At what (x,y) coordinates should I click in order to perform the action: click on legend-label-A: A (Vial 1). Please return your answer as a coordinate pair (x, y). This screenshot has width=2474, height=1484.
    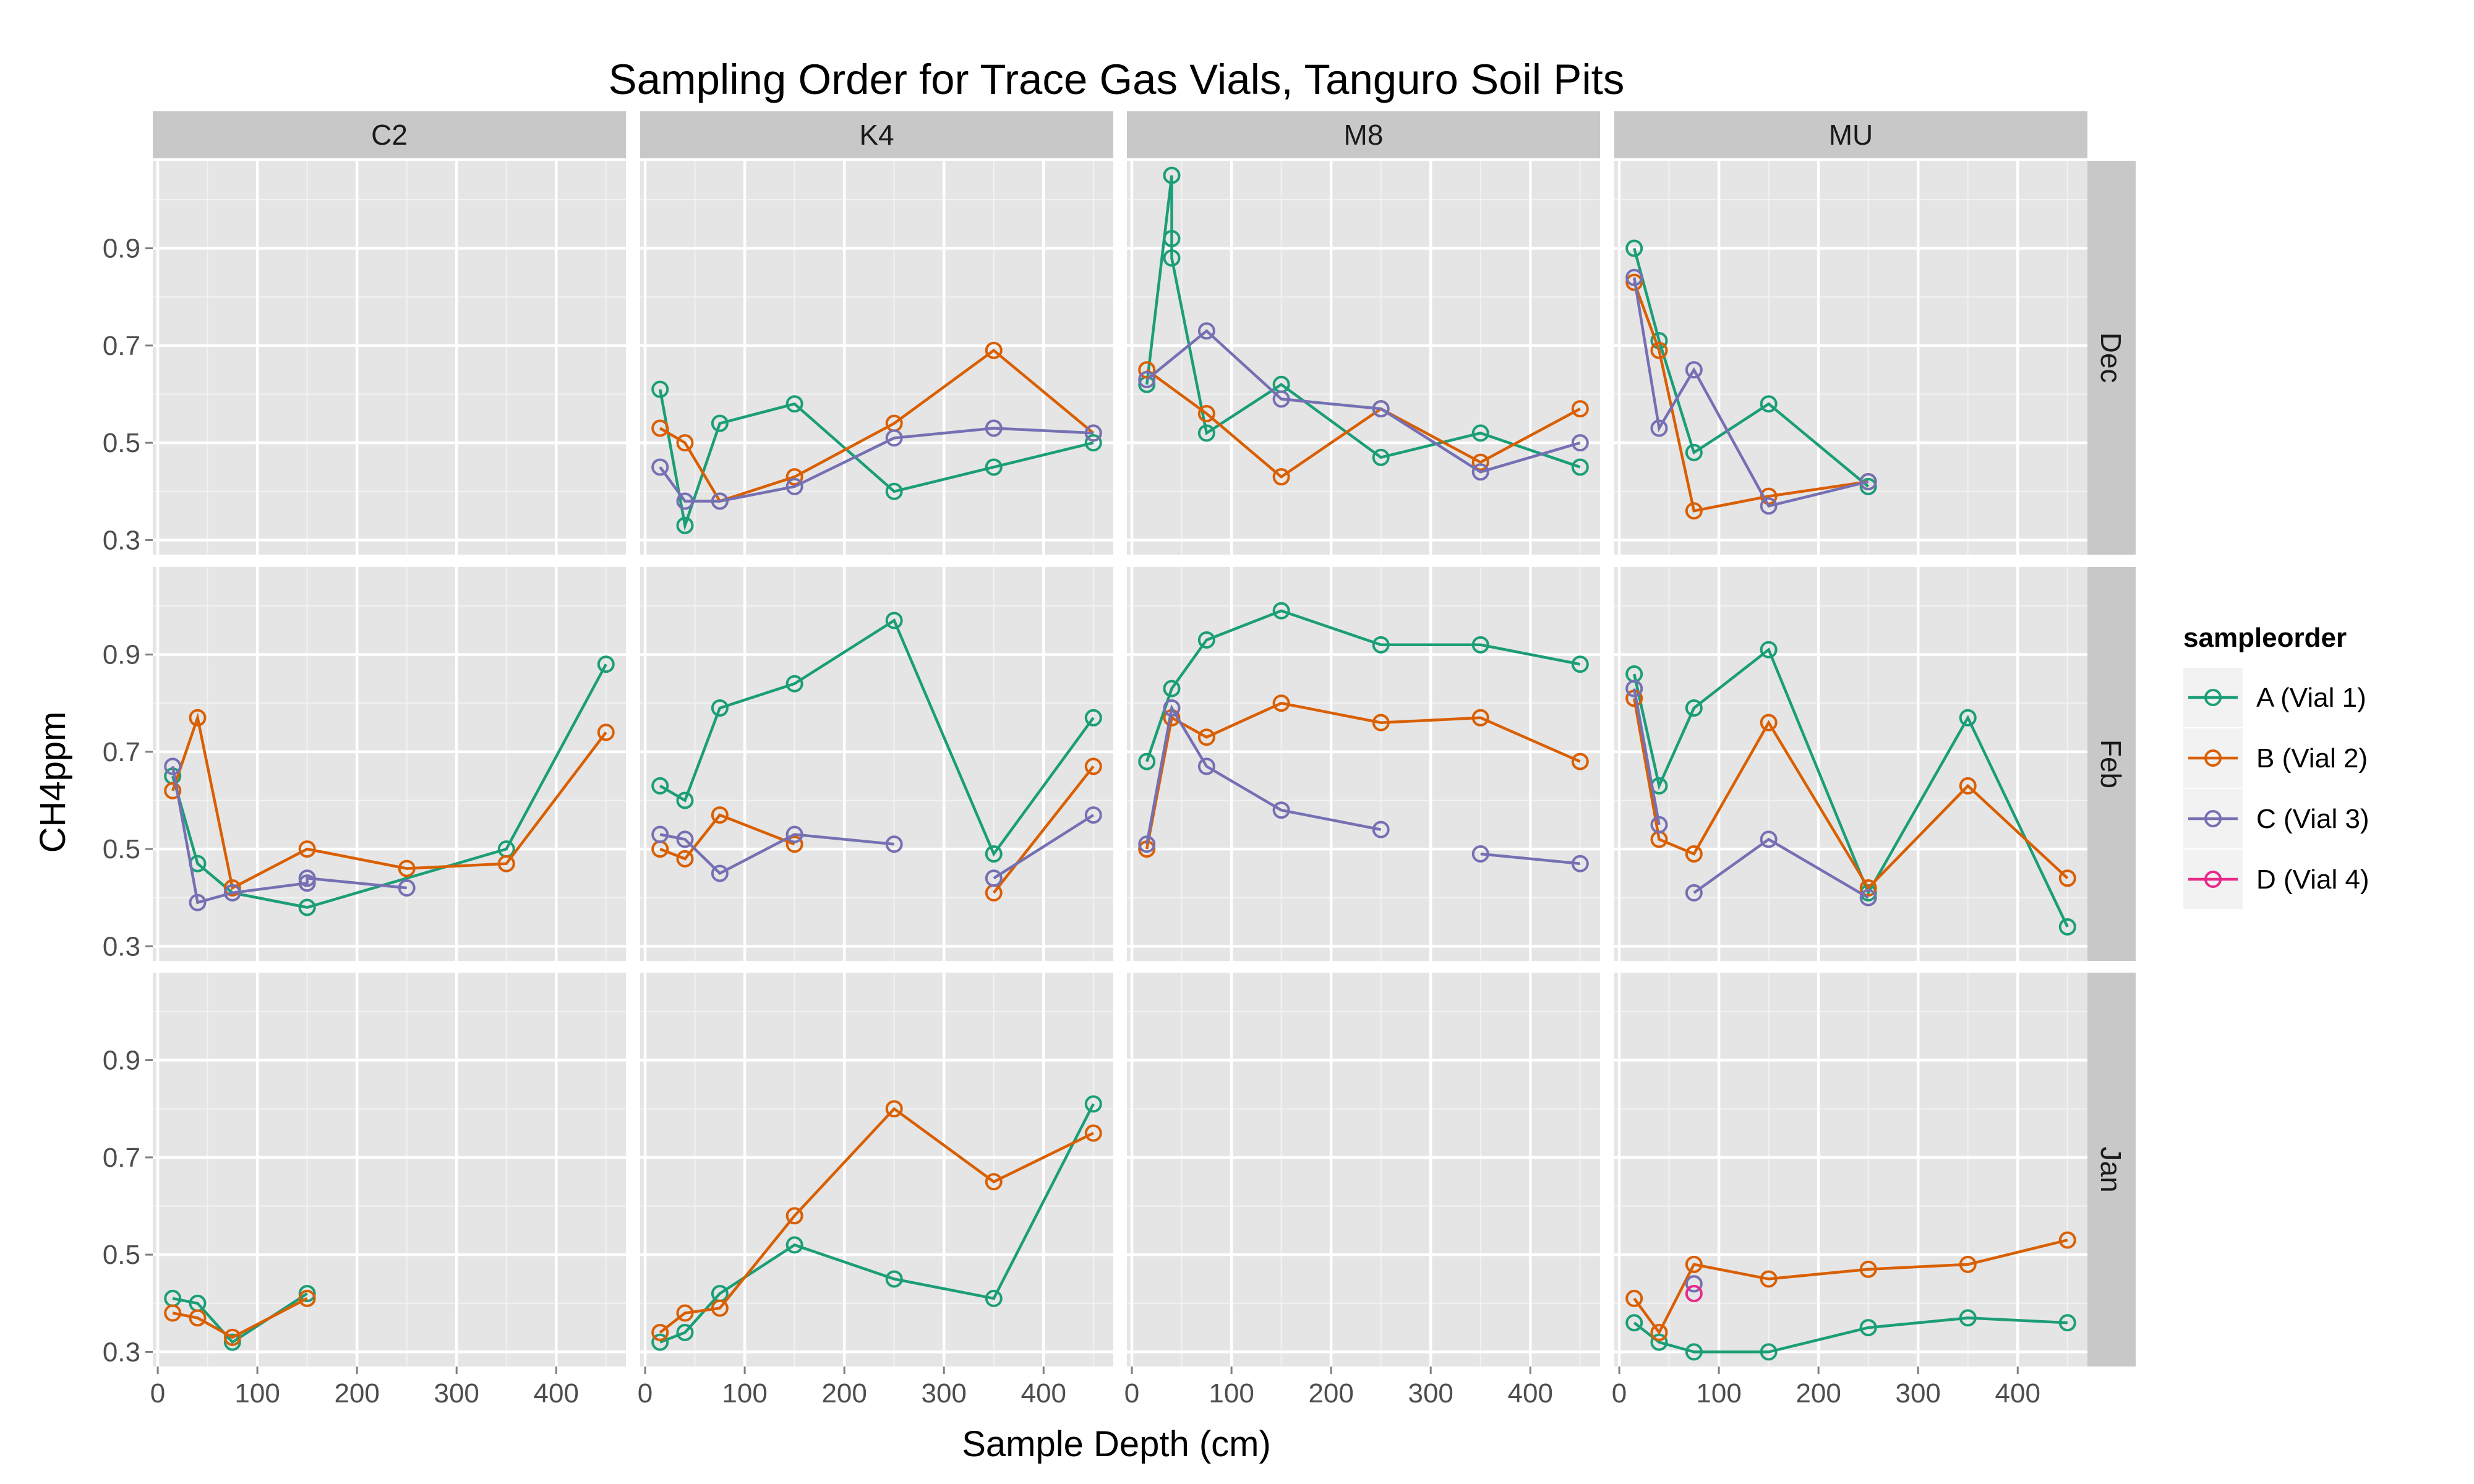
    Looking at the image, I should click on (2311, 698).